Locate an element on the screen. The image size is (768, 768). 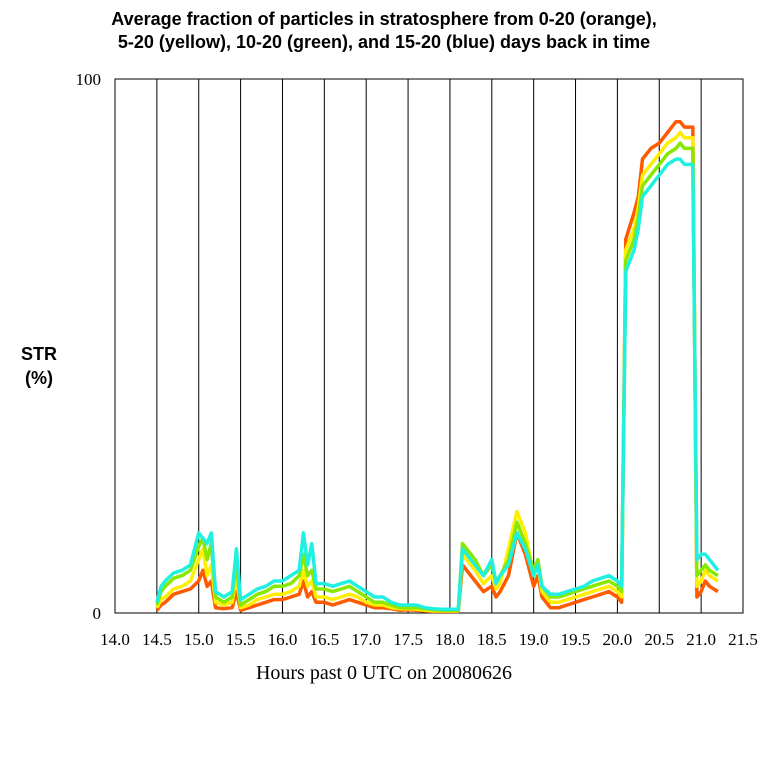
x-tick-label: 16.5 is located at coordinates (324, 639).